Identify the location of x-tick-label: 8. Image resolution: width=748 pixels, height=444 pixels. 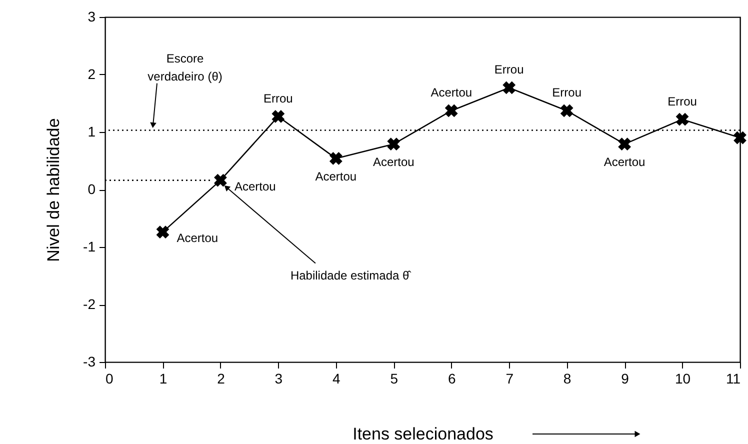
(567, 378).